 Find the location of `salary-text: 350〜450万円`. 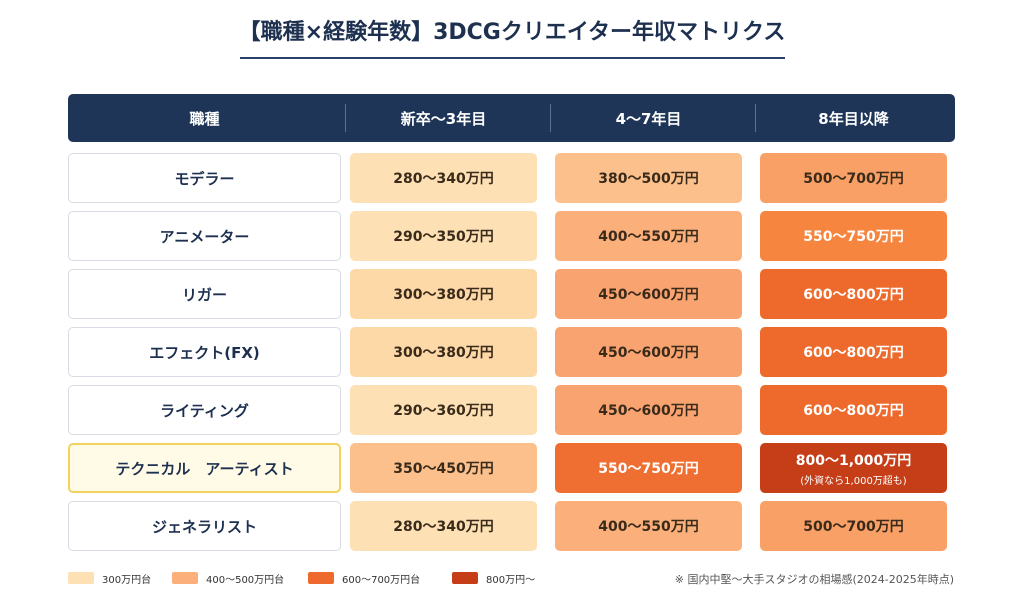

salary-text: 350〜450万円 is located at coordinates (443, 469).